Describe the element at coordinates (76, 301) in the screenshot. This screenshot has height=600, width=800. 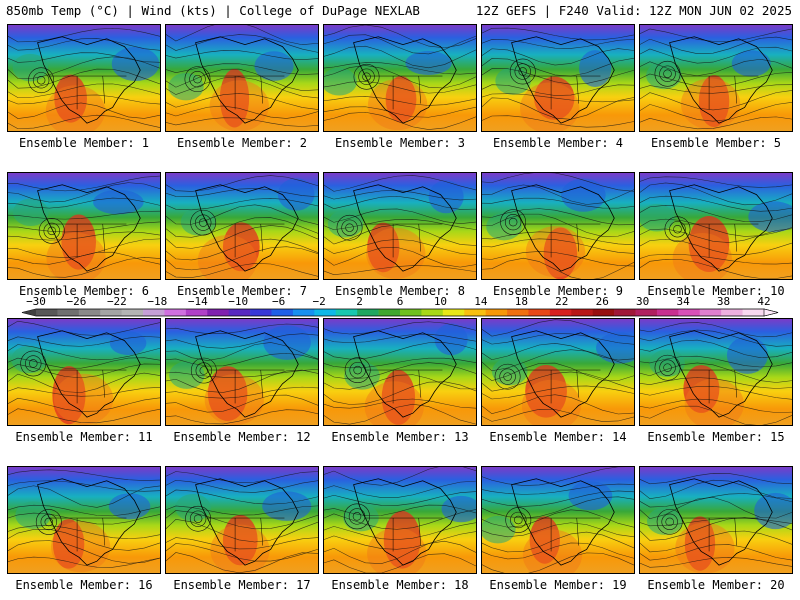
I see `colorbar-tick-label: −26` at that location.